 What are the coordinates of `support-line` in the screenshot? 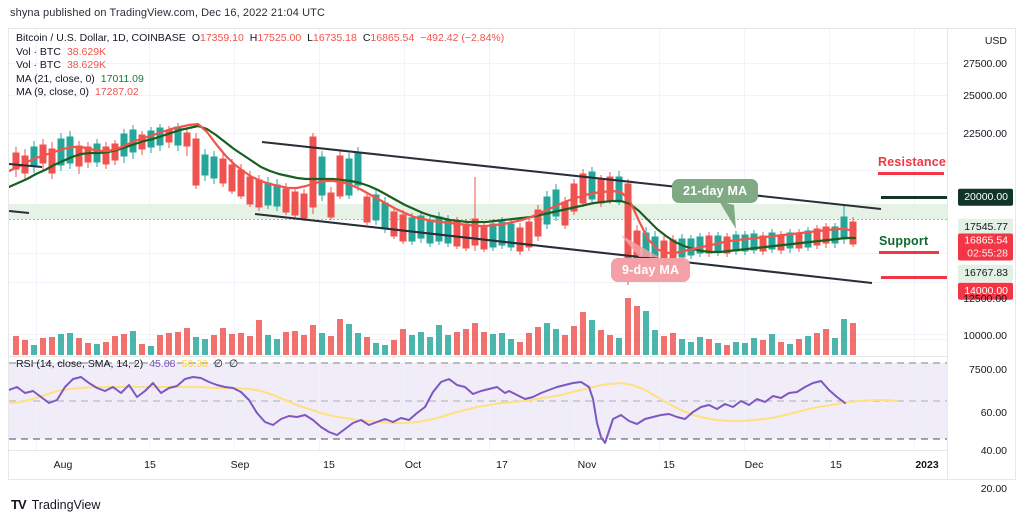 It's located at (915, 277).